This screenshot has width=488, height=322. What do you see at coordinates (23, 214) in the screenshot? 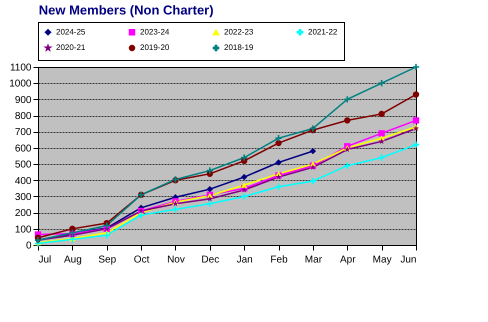
I see `y-tick-label: 200` at bounding box center [23, 214].